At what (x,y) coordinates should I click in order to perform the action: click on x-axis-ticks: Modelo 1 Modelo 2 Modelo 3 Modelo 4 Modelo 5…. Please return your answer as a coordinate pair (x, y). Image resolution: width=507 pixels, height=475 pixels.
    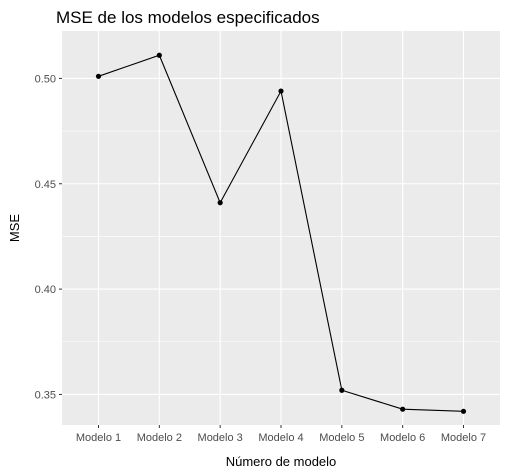
    Looking at the image, I should click on (281, 434).